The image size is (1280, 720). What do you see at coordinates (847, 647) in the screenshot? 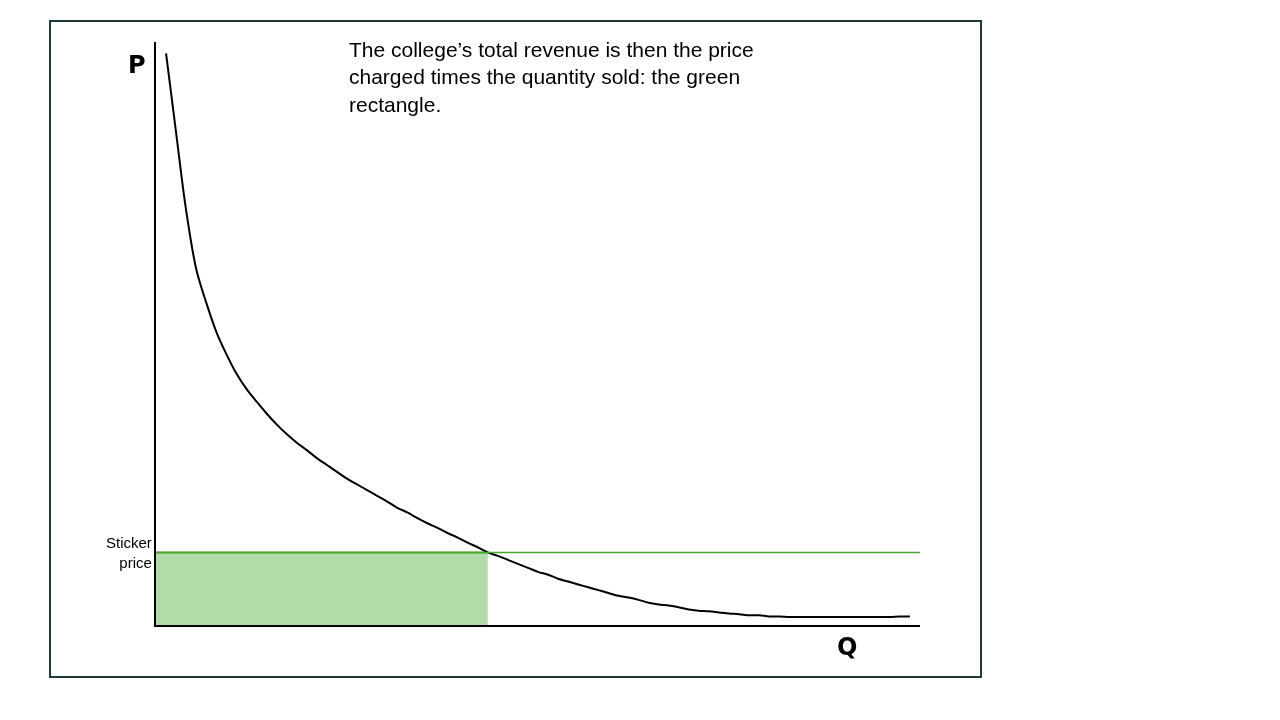
I see `x-axis-title: Q` at bounding box center [847, 647].